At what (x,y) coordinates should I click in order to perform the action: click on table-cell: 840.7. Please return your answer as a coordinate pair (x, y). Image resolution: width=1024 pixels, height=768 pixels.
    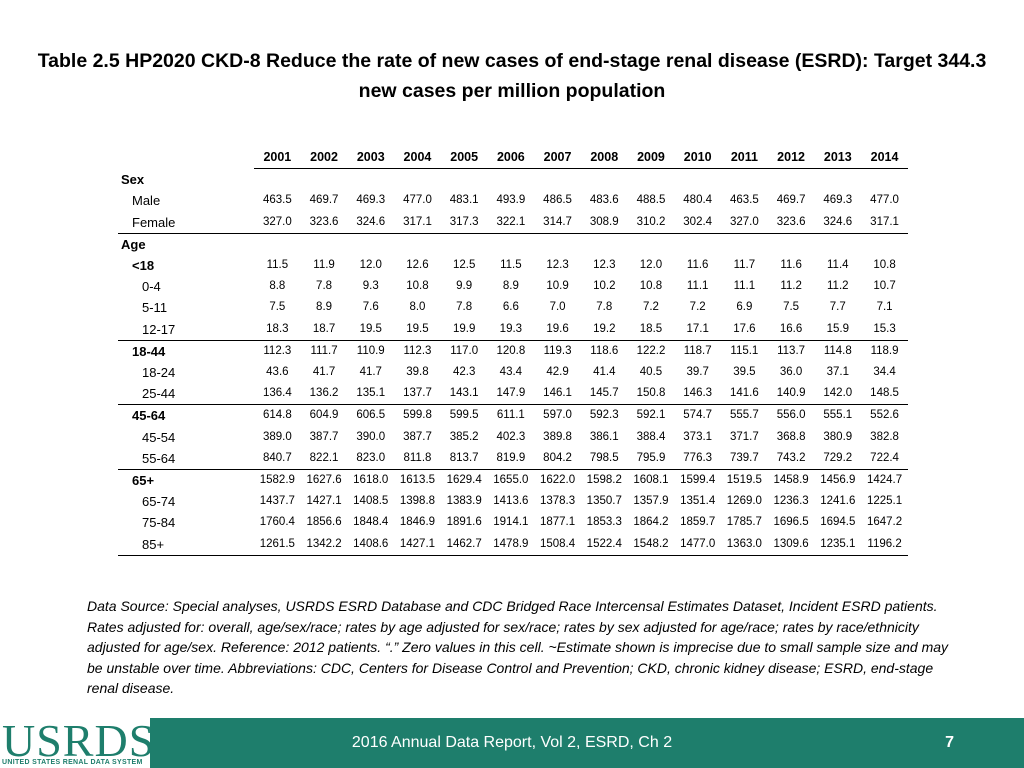
    Looking at the image, I should click on (277, 459).